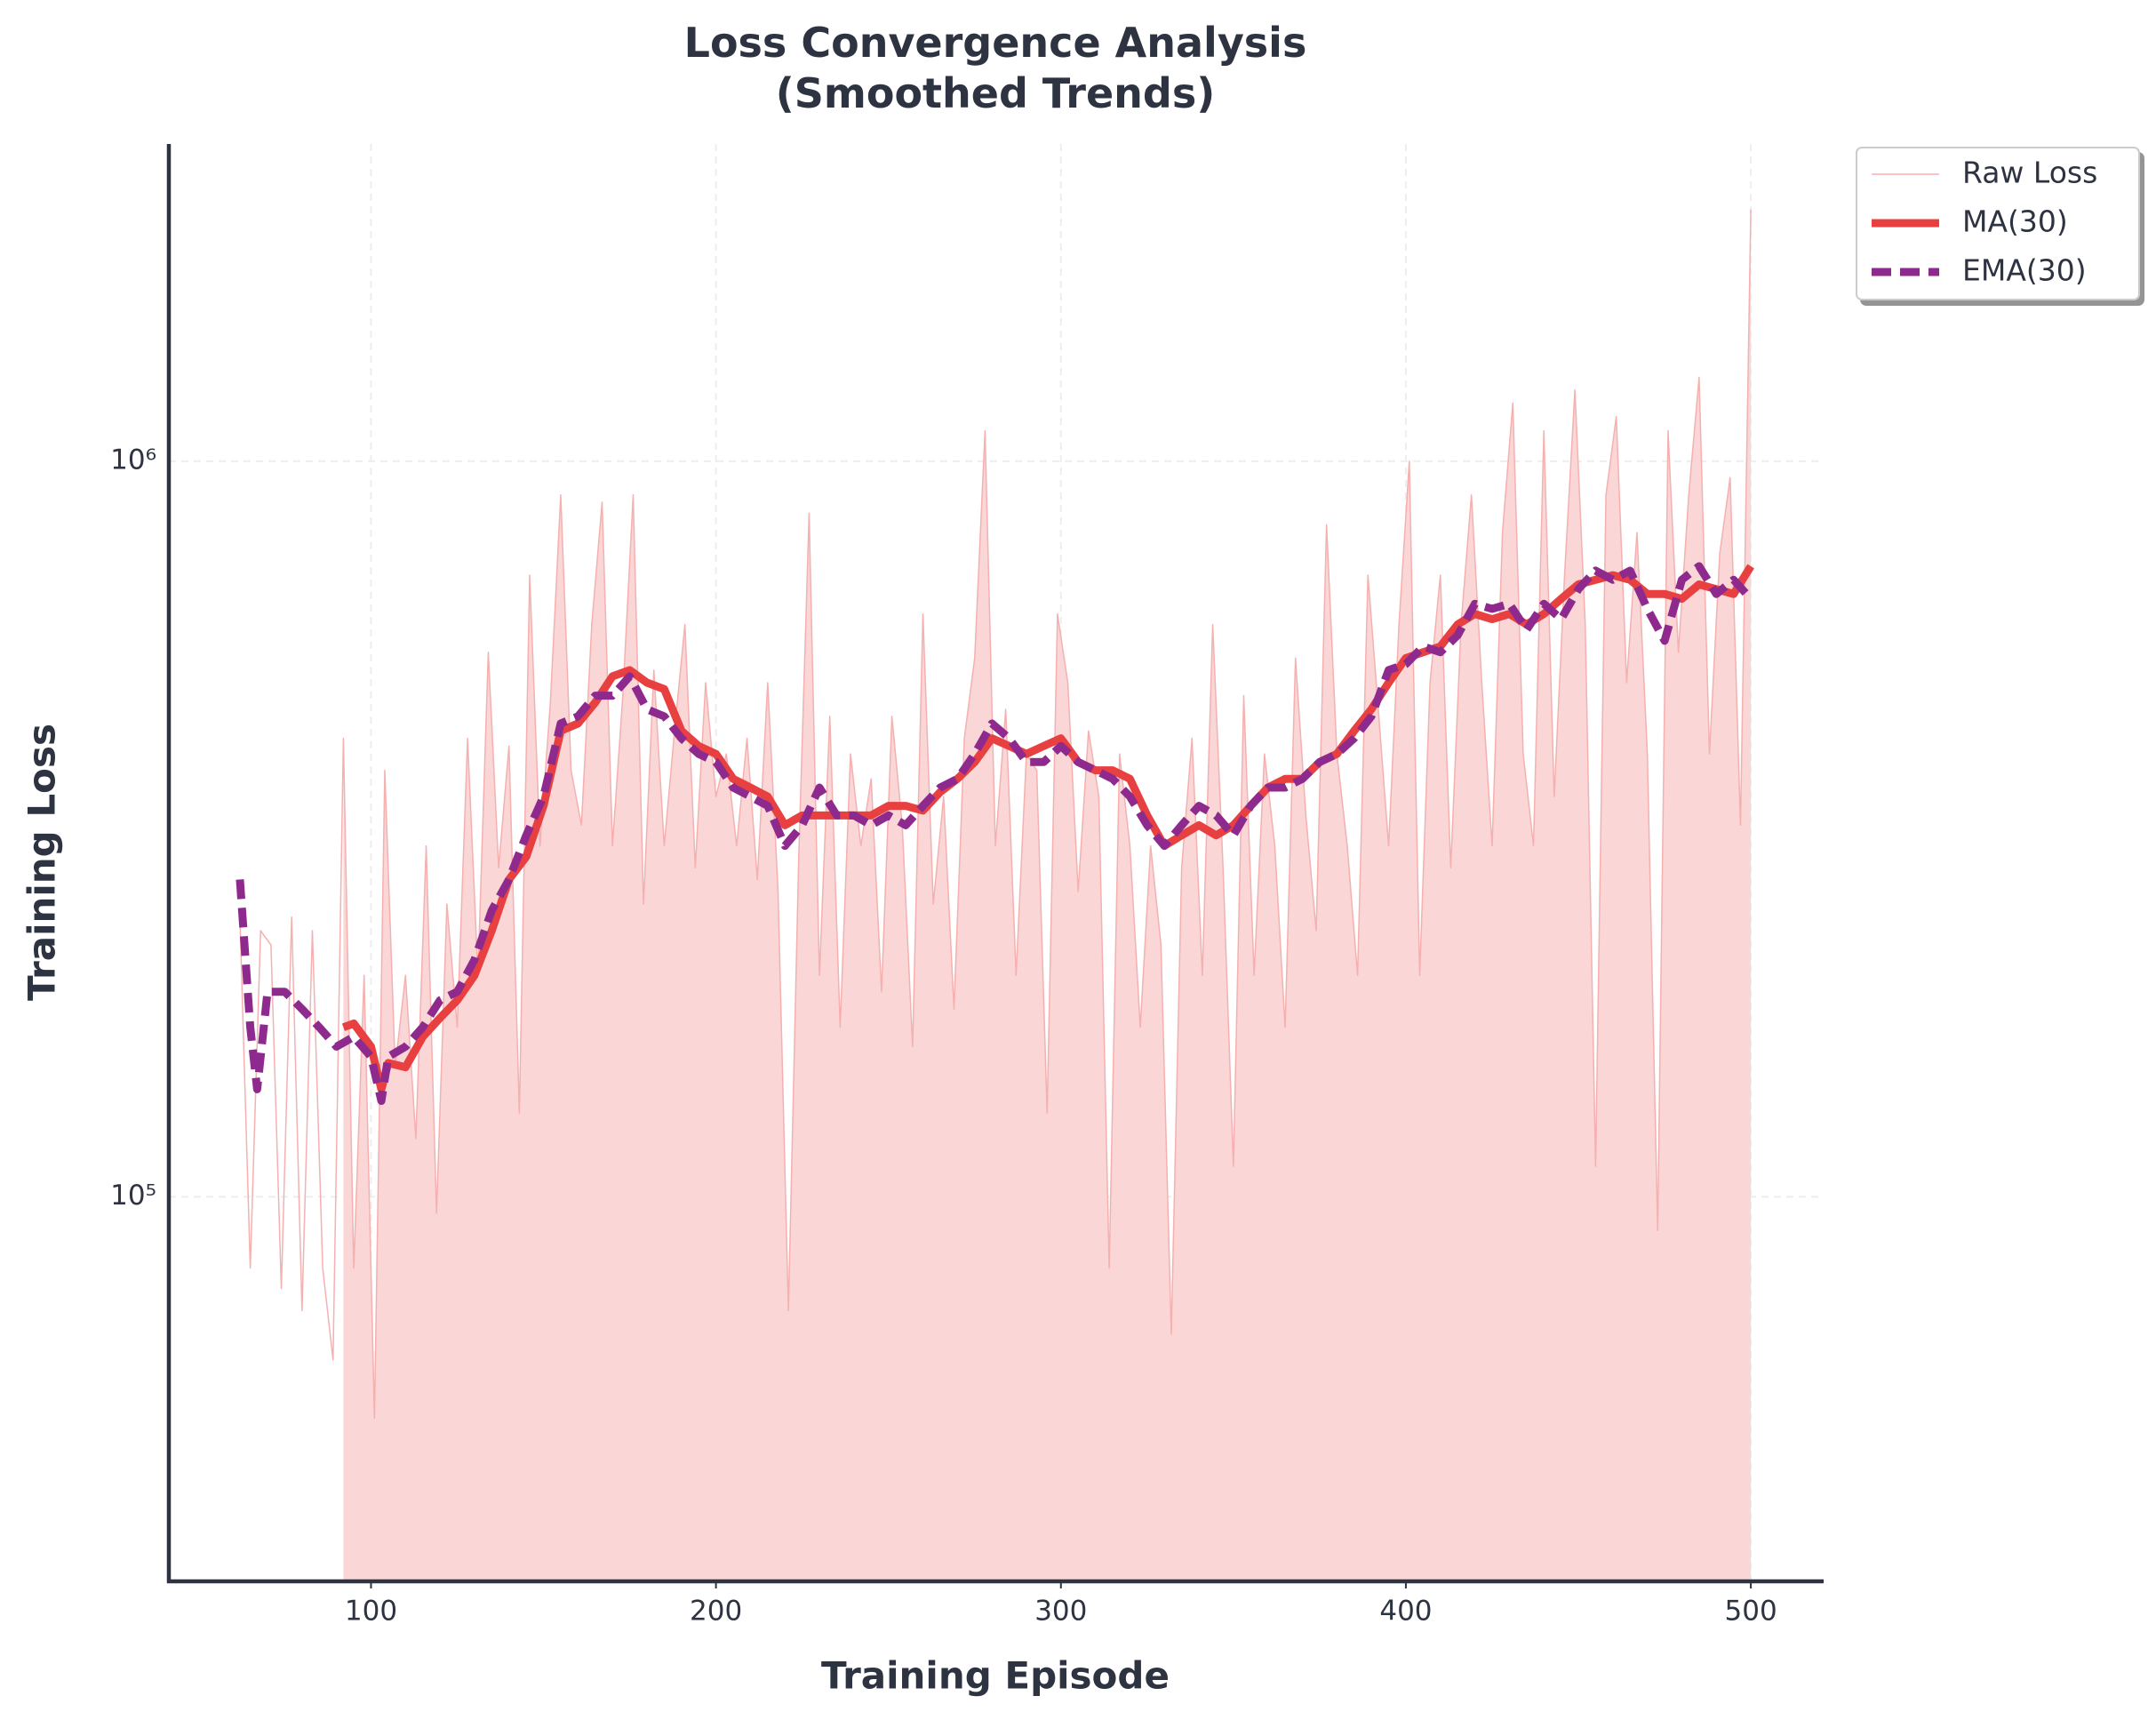  What do you see at coordinates (42, 862) in the screenshot?
I see `y-axis-label: Training Loss` at bounding box center [42, 862].